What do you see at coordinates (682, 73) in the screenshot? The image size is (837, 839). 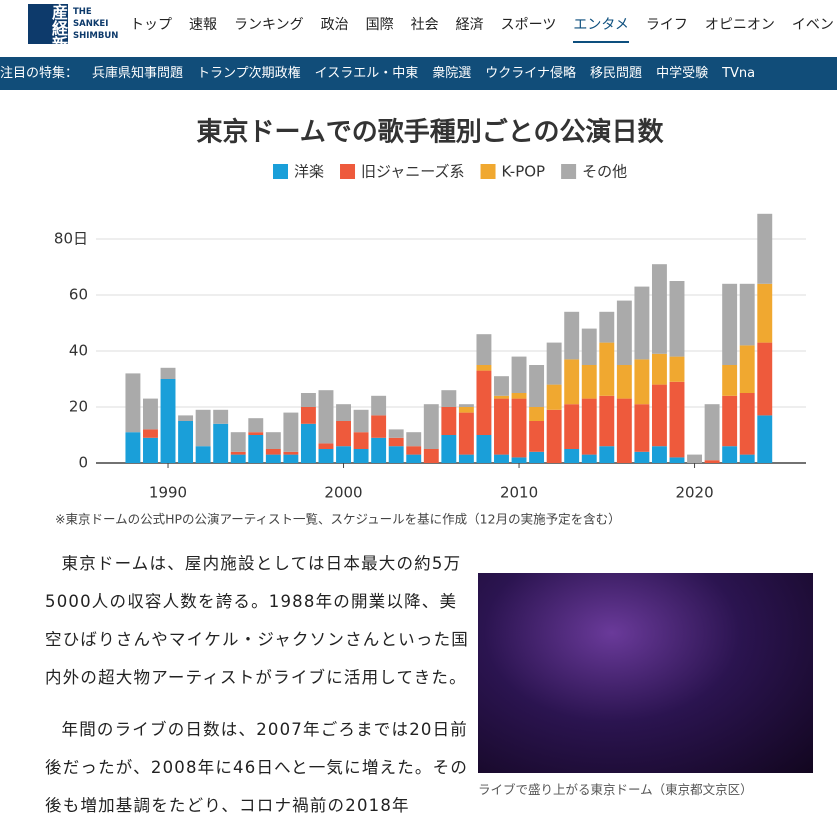 I see `trending-item: 中学受験` at bounding box center [682, 73].